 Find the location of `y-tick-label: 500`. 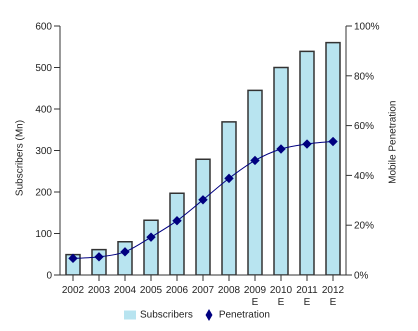

y-tick-label: 500 is located at coordinates (43, 68).